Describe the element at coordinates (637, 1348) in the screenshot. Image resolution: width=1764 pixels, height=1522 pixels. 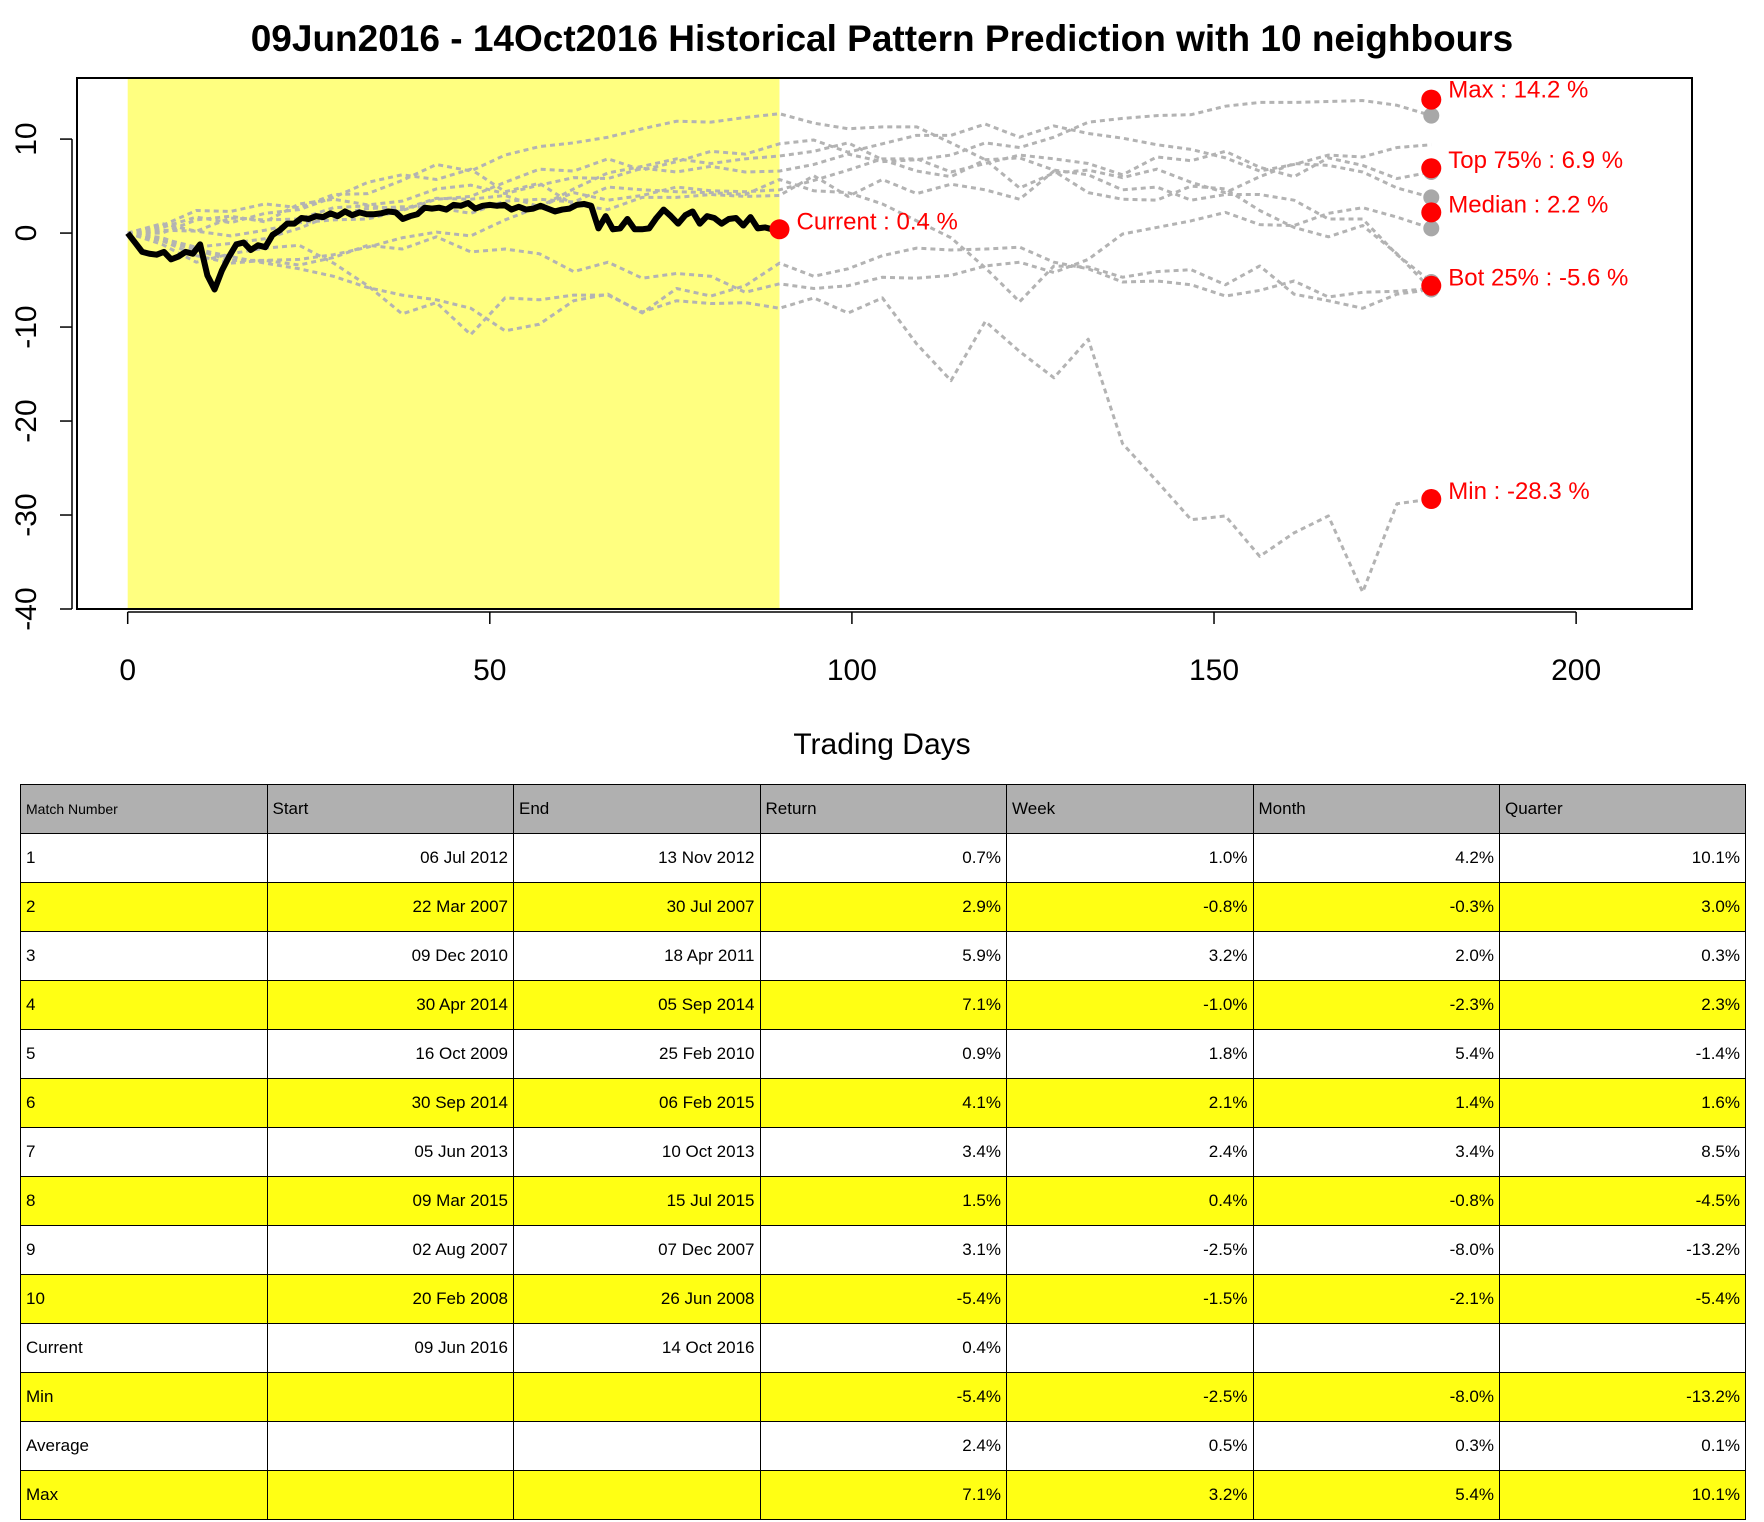
I see `table-cell: 14 Oct 2016` at that location.